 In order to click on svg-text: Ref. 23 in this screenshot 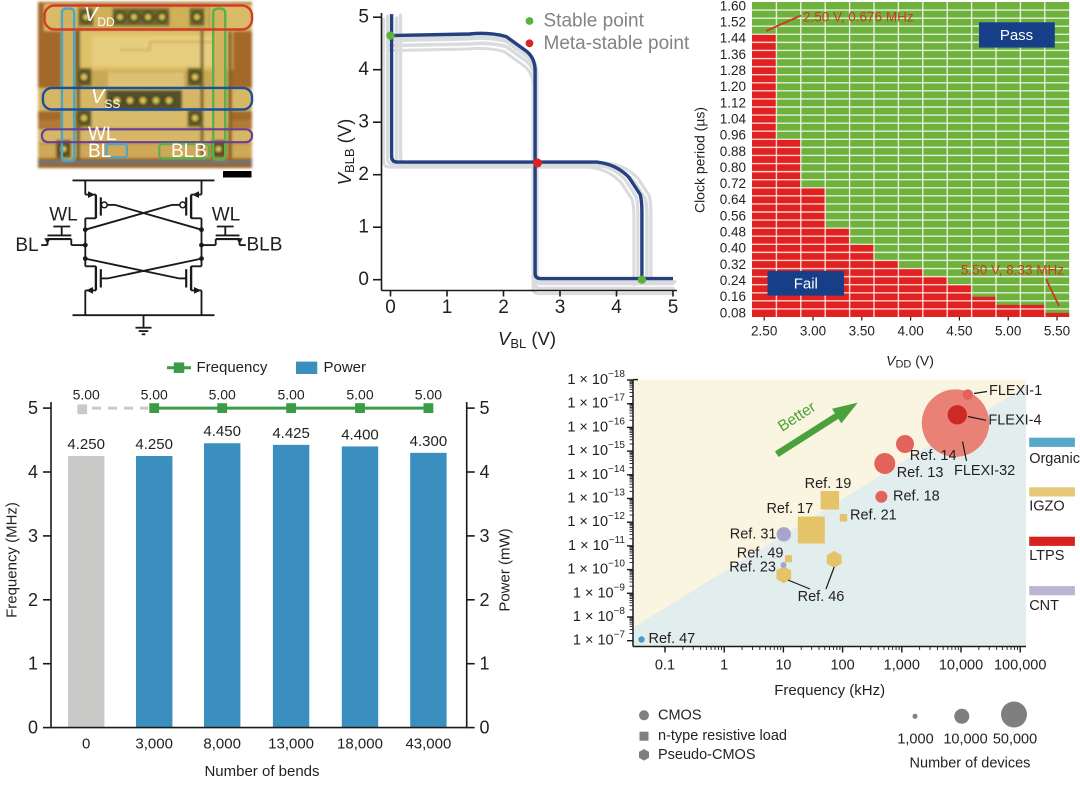, I will do `click(752, 568)`.